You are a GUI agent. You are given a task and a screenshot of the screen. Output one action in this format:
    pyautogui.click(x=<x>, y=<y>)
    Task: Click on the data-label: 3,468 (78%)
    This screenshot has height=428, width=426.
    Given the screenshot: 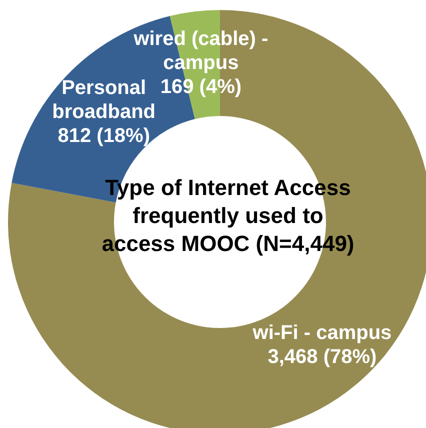 What is the action you would take?
    pyautogui.click(x=322, y=357)
    